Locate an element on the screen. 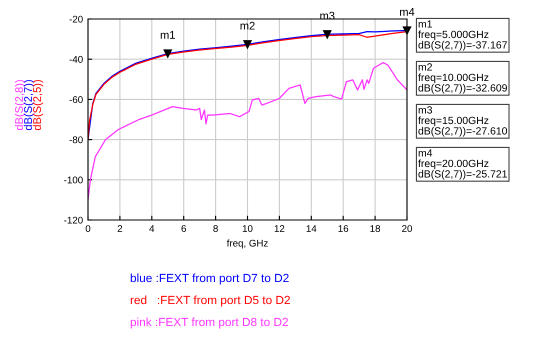 The image size is (549, 344). x-tick-label: 8 is located at coordinates (215, 228).